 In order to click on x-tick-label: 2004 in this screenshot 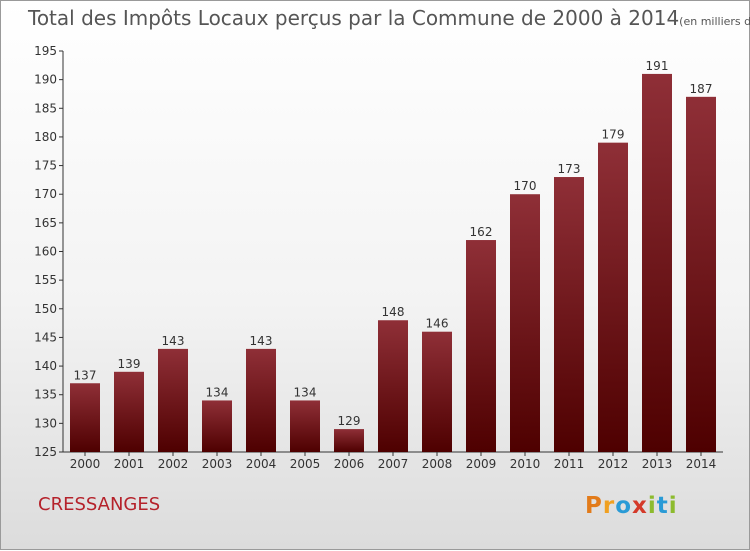, I will do `click(261, 464)`.